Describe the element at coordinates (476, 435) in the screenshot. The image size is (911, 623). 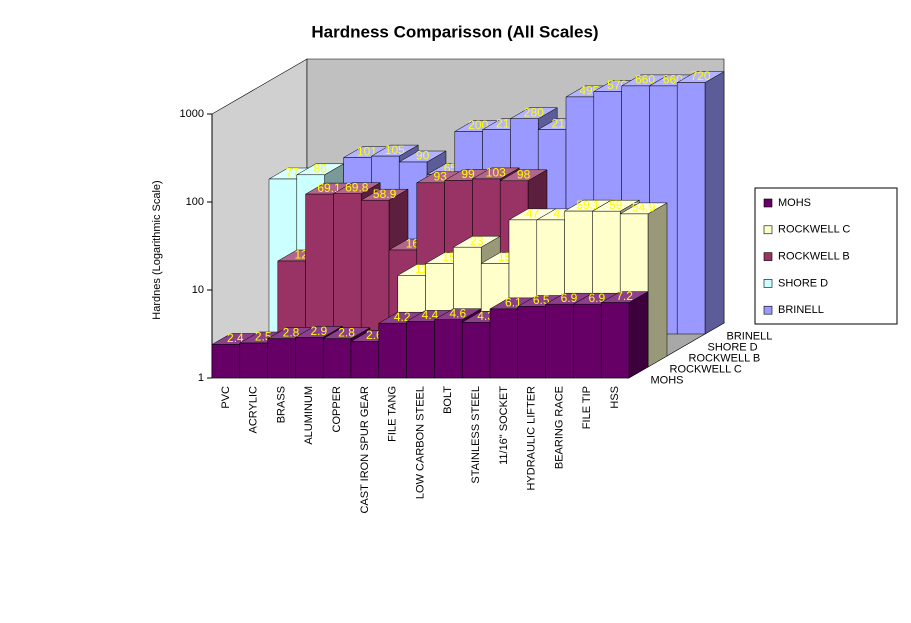
I see `x-tick-label: STAINLESS STEEL` at that location.